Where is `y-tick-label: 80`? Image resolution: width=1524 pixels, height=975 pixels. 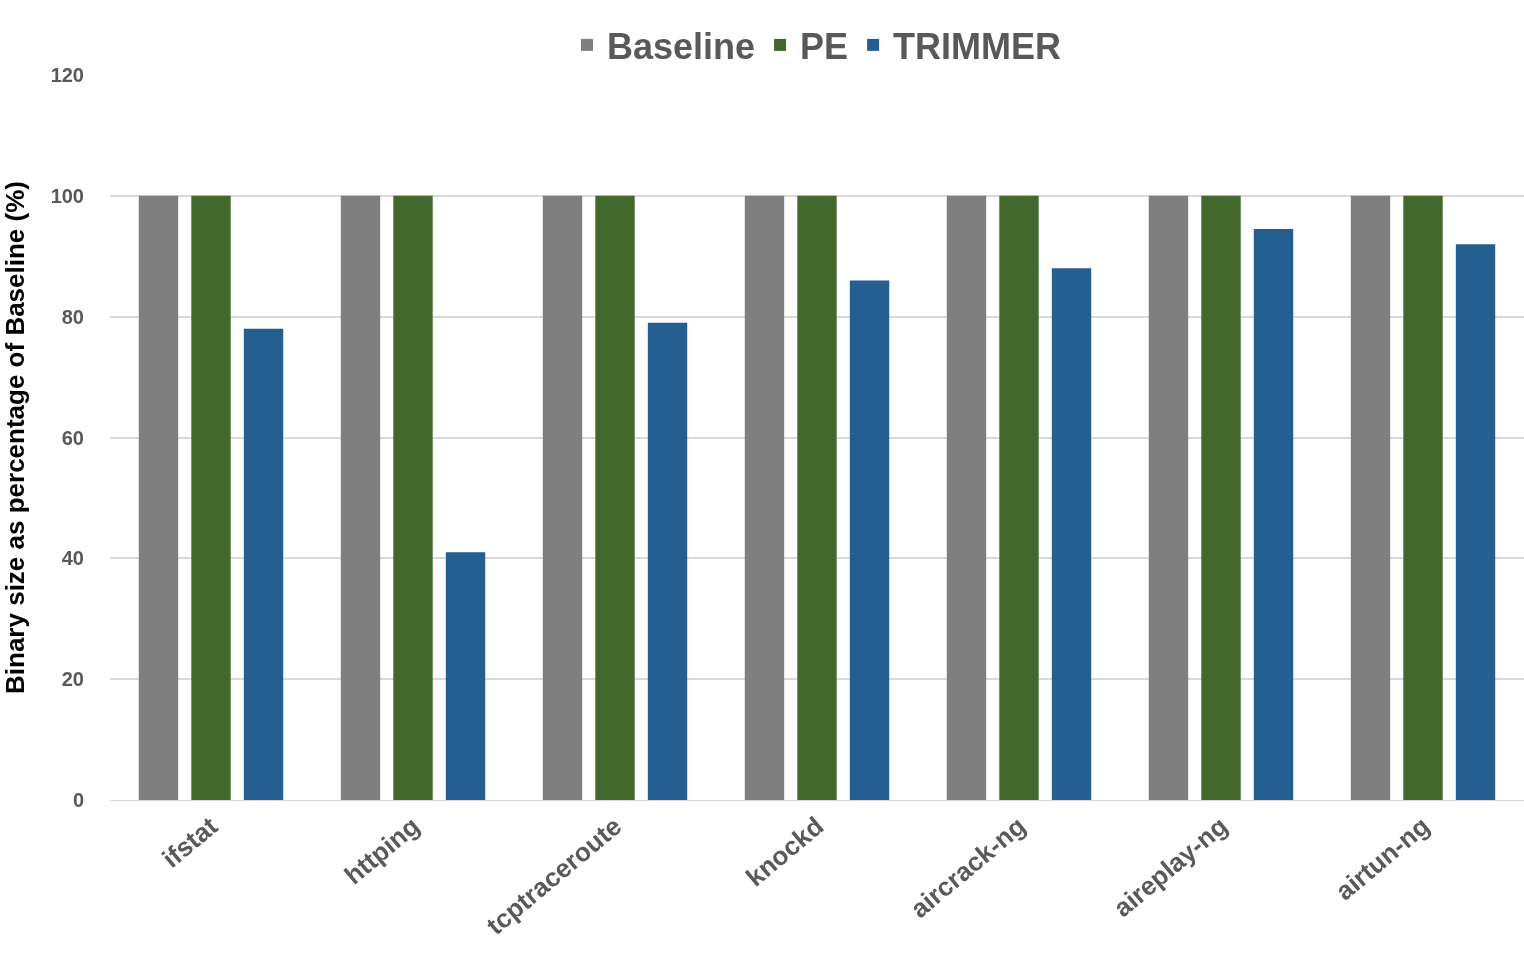 y-tick-label: 80 is located at coordinates (72, 316).